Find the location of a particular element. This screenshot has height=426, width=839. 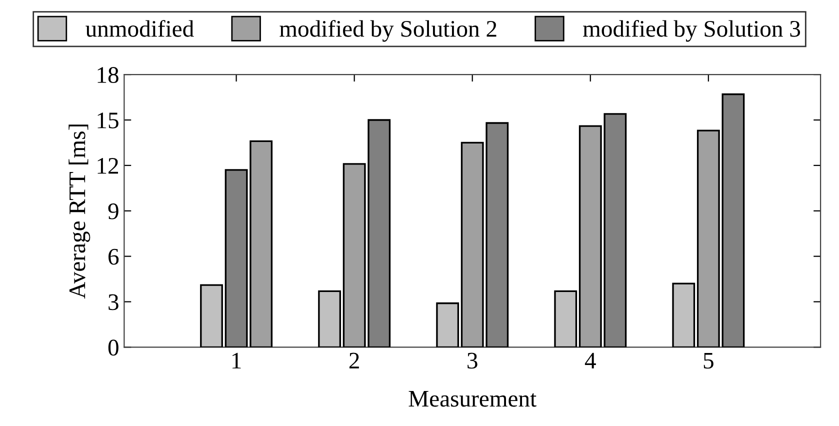

legend-label: unmodified is located at coordinates (140, 28).